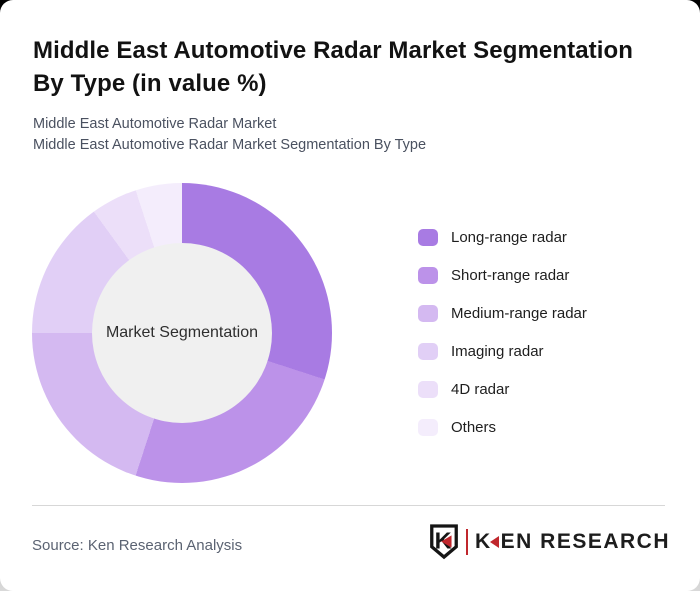 The width and height of the screenshot is (700, 591). Describe the element at coordinates (428, 427) in the screenshot. I see `legend-swatch-others` at that location.